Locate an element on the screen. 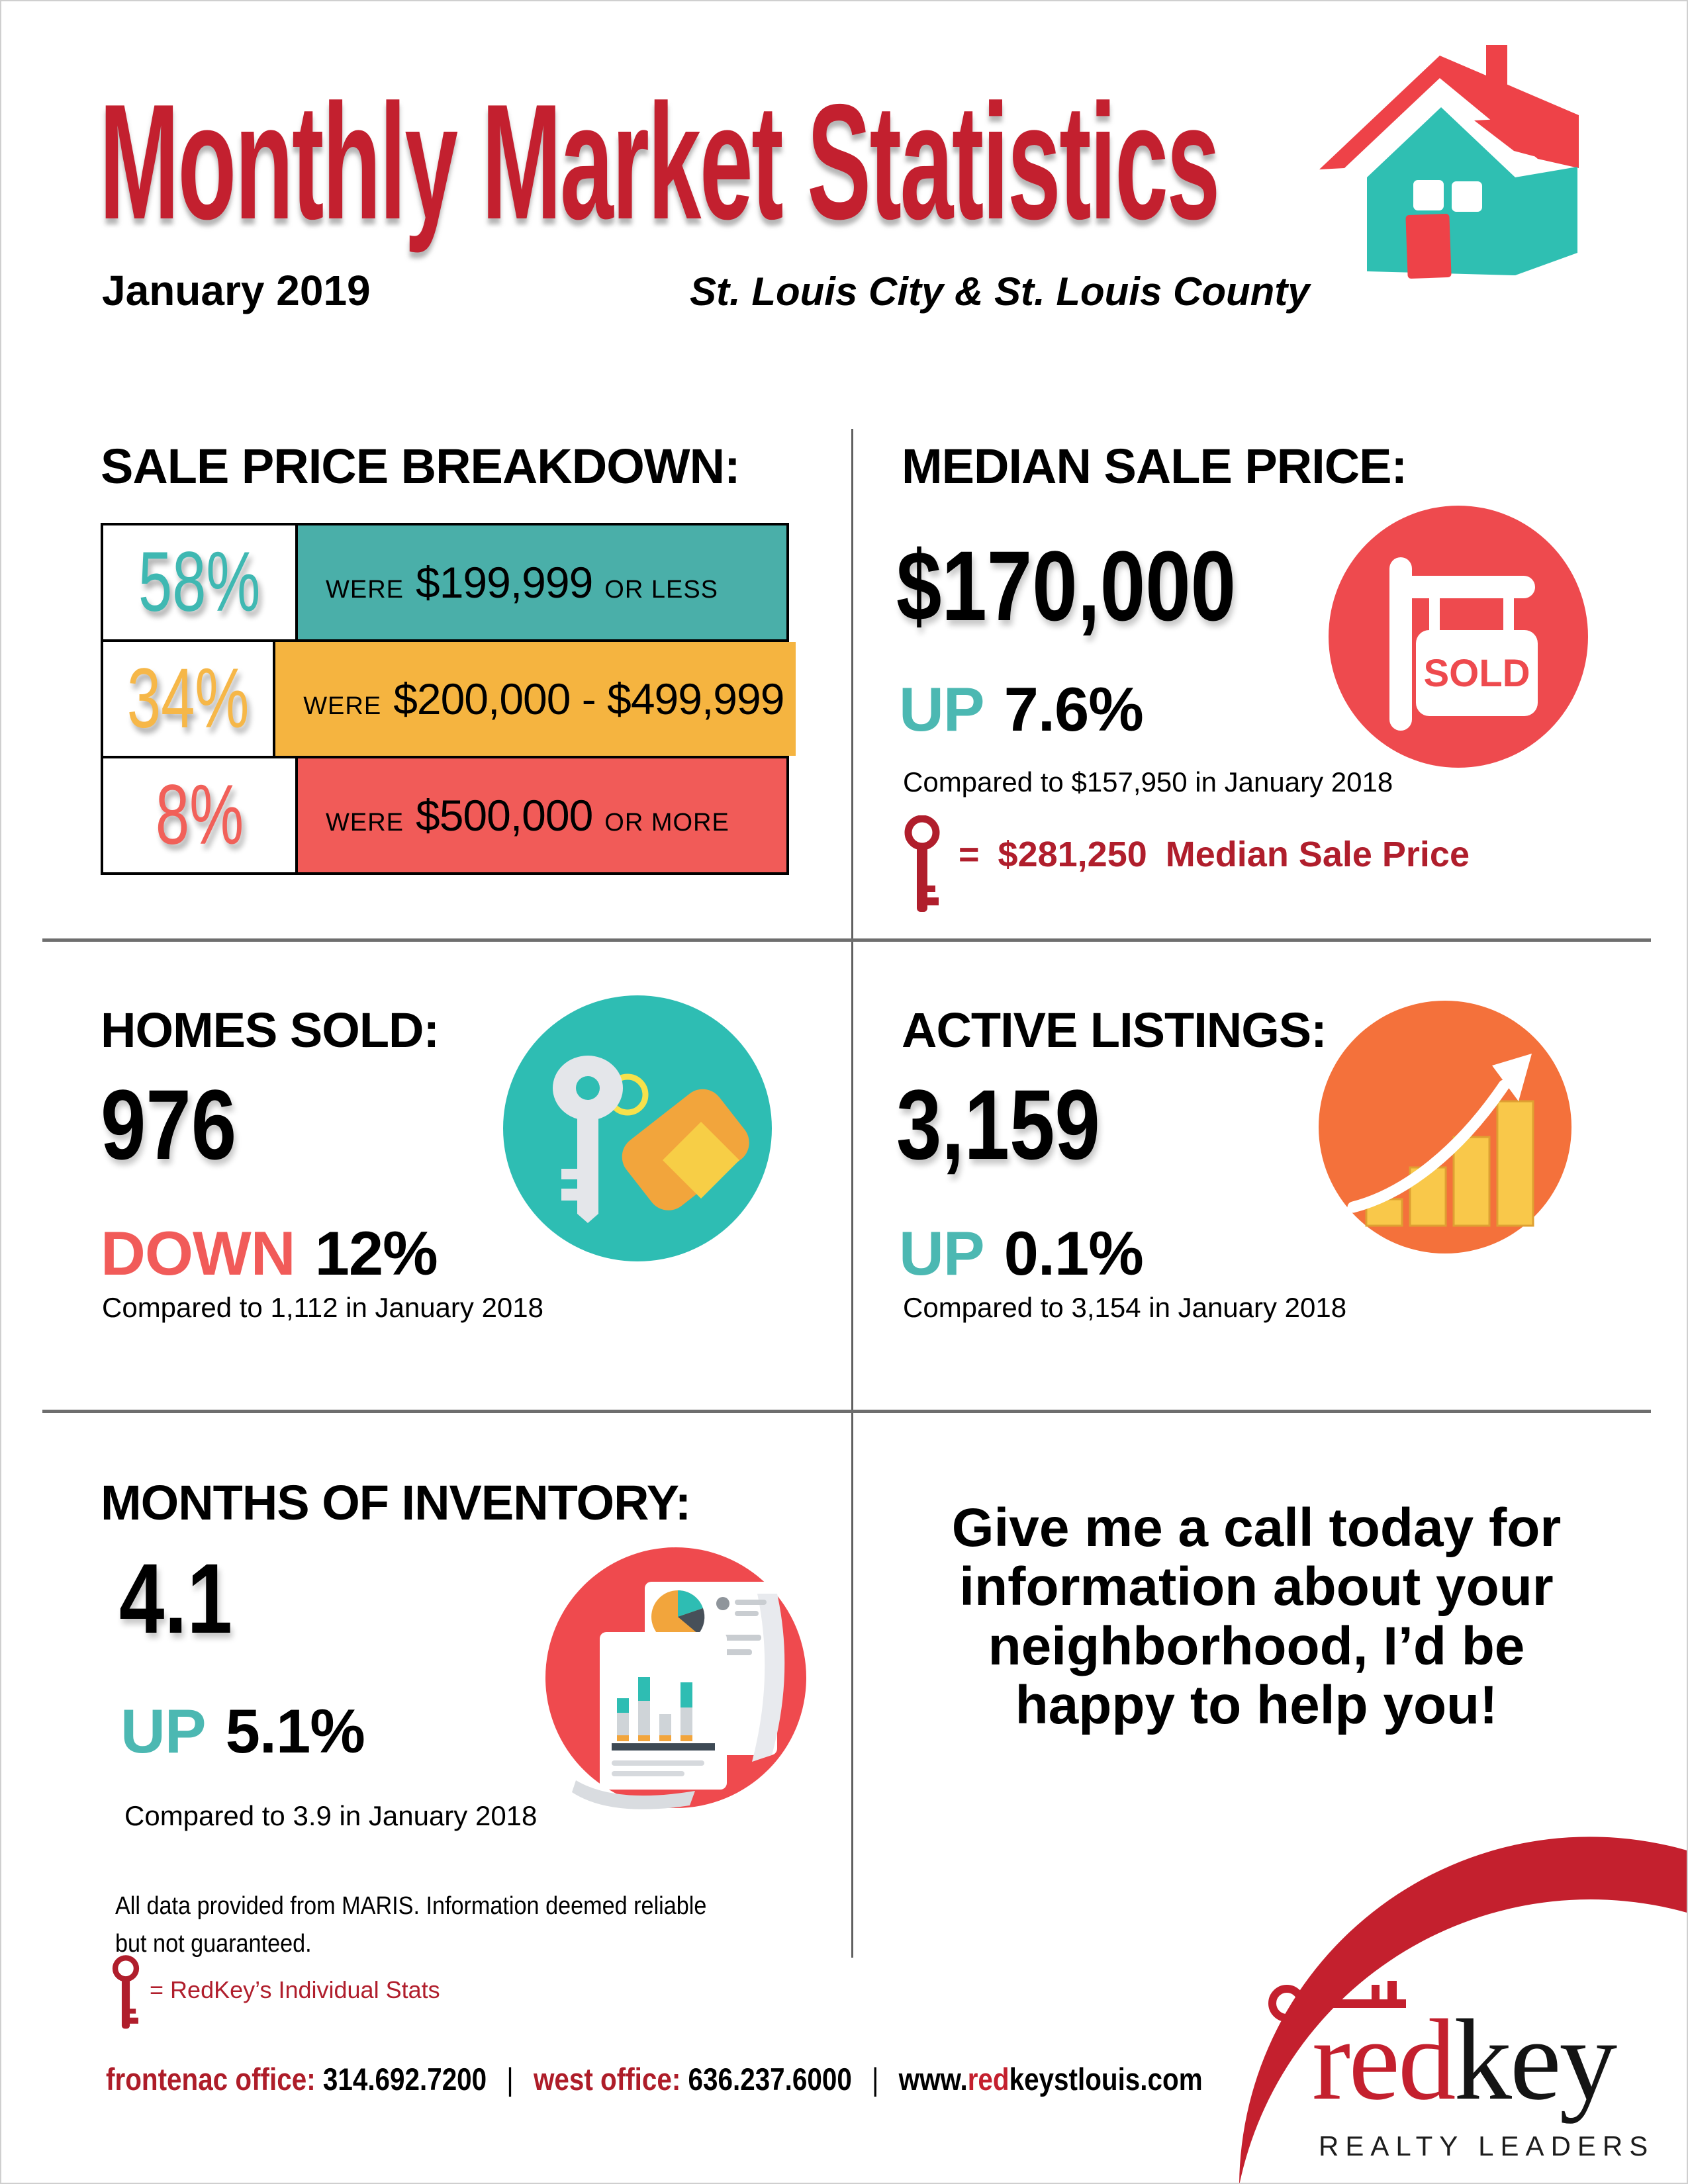 The width and height of the screenshot is (1688, 2184). homes-sold-heading: HOMES SOLD: is located at coordinates (270, 1030).